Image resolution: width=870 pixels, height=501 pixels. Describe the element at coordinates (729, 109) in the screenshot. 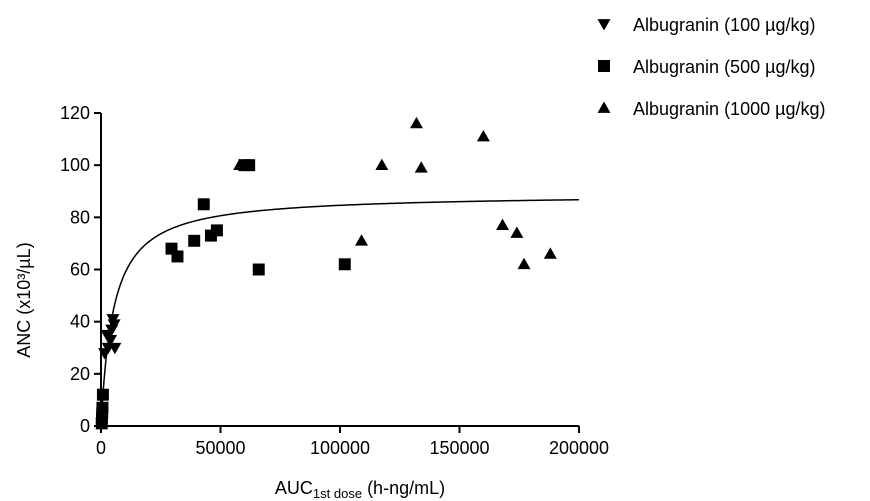

I see `legend-label-1000: Albugranin (1000 µg/kg)` at that location.